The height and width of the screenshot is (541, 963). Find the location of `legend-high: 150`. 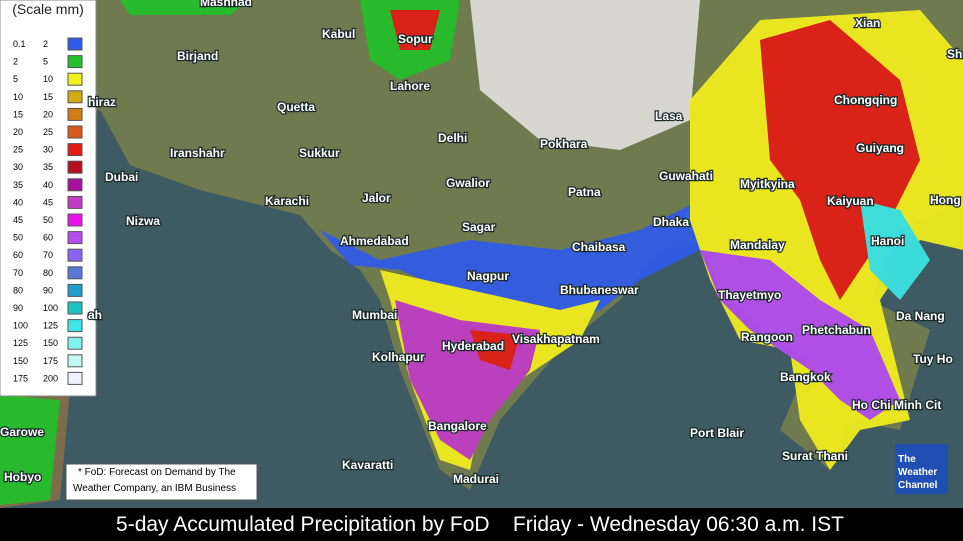

legend-high: 150 is located at coordinates (50, 343).